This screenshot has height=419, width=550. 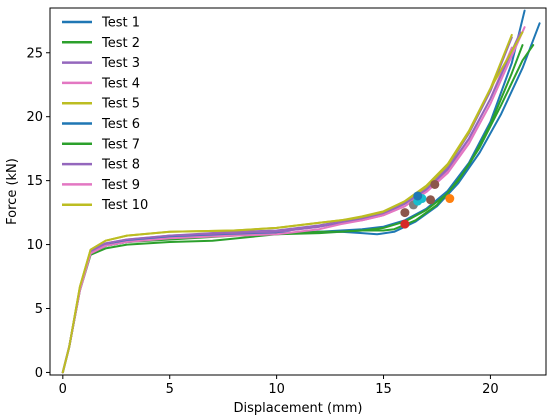 What do you see at coordinates (34, 53) in the screenshot?
I see `y-tick-label: 25` at bounding box center [34, 53].